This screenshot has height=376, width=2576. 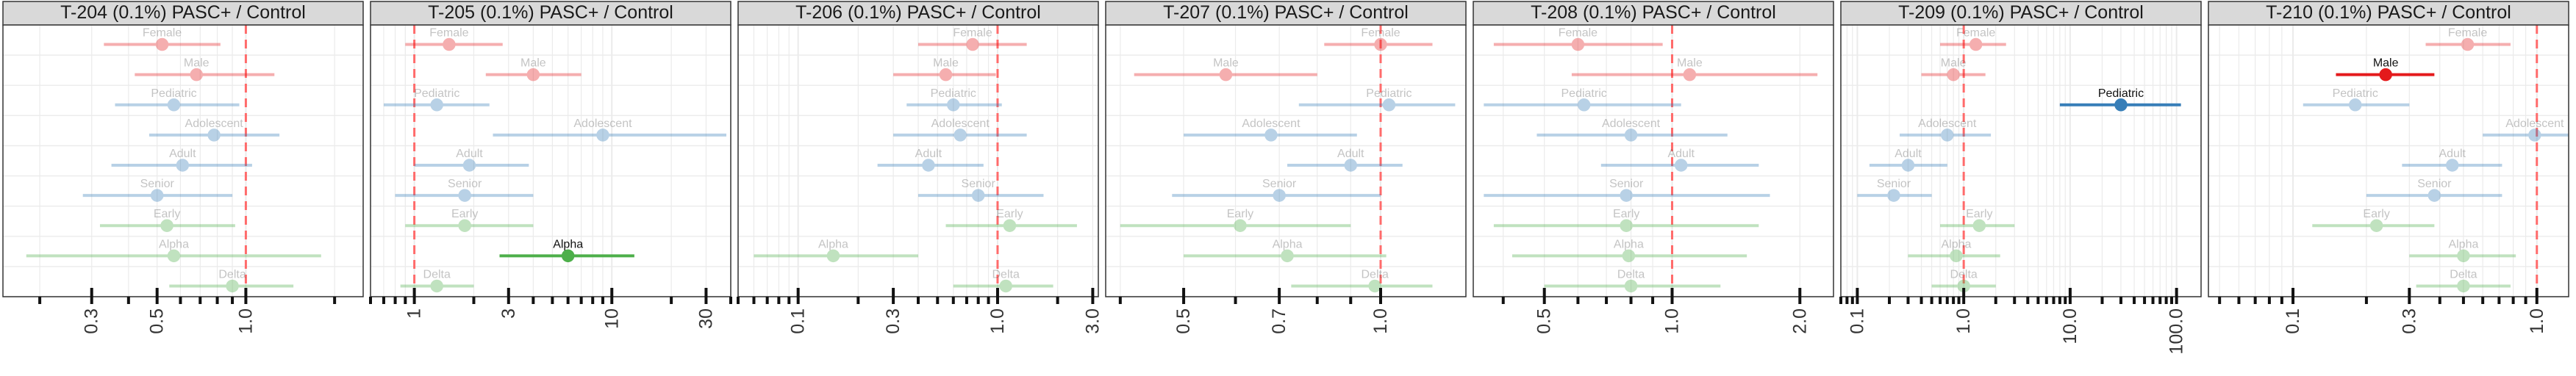 I want to click on facet-title: T-208 (0.1%) PASC+ / Control, so click(x=1654, y=12).